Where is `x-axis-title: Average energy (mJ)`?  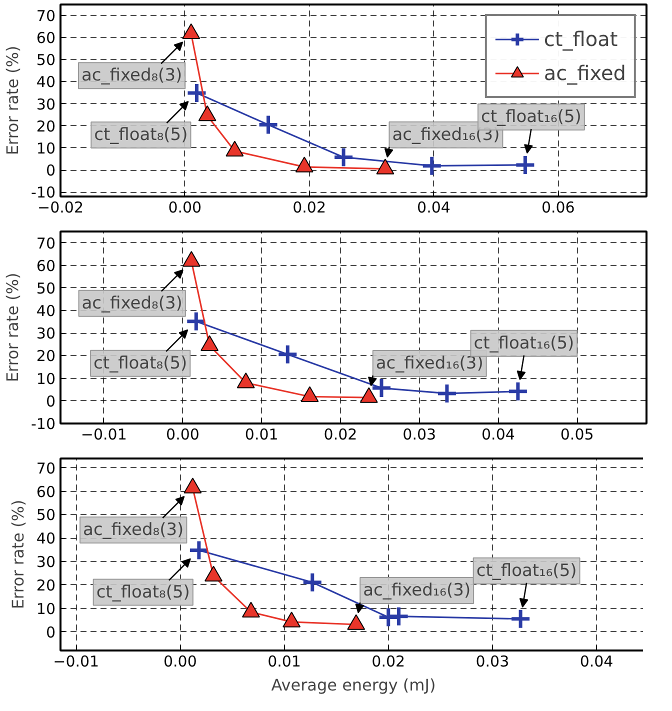
x-axis-title: Average energy (mJ) is located at coordinates (353, 685).